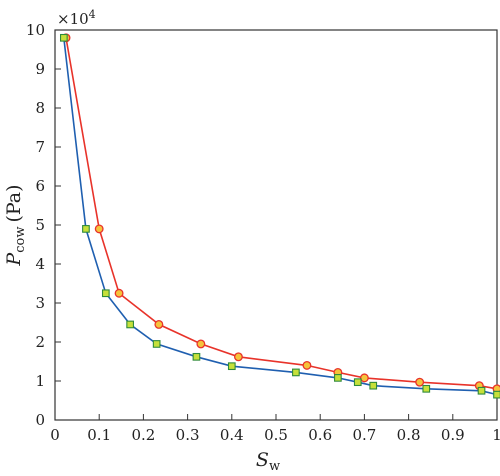 This screenshot has height=476, width=500. What do you see at coordinates (496, 435) in the screenshot?
I see `x-tick-label: 1` at bounding box center [496, 435].